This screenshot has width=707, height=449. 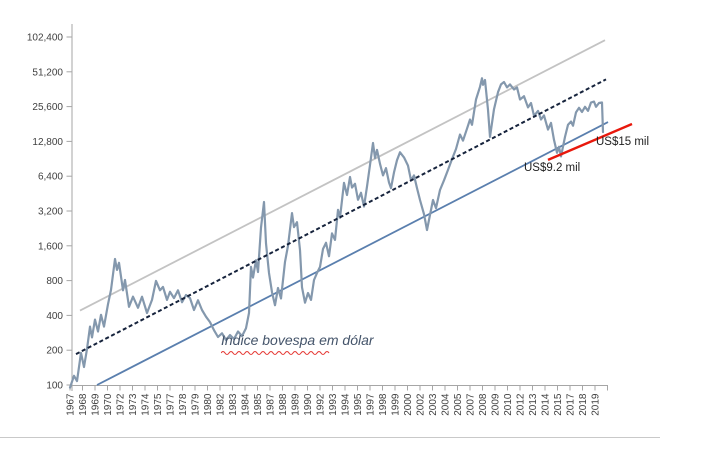 I want to click on x-tick-label: 1998, so click(x=383, y=404).